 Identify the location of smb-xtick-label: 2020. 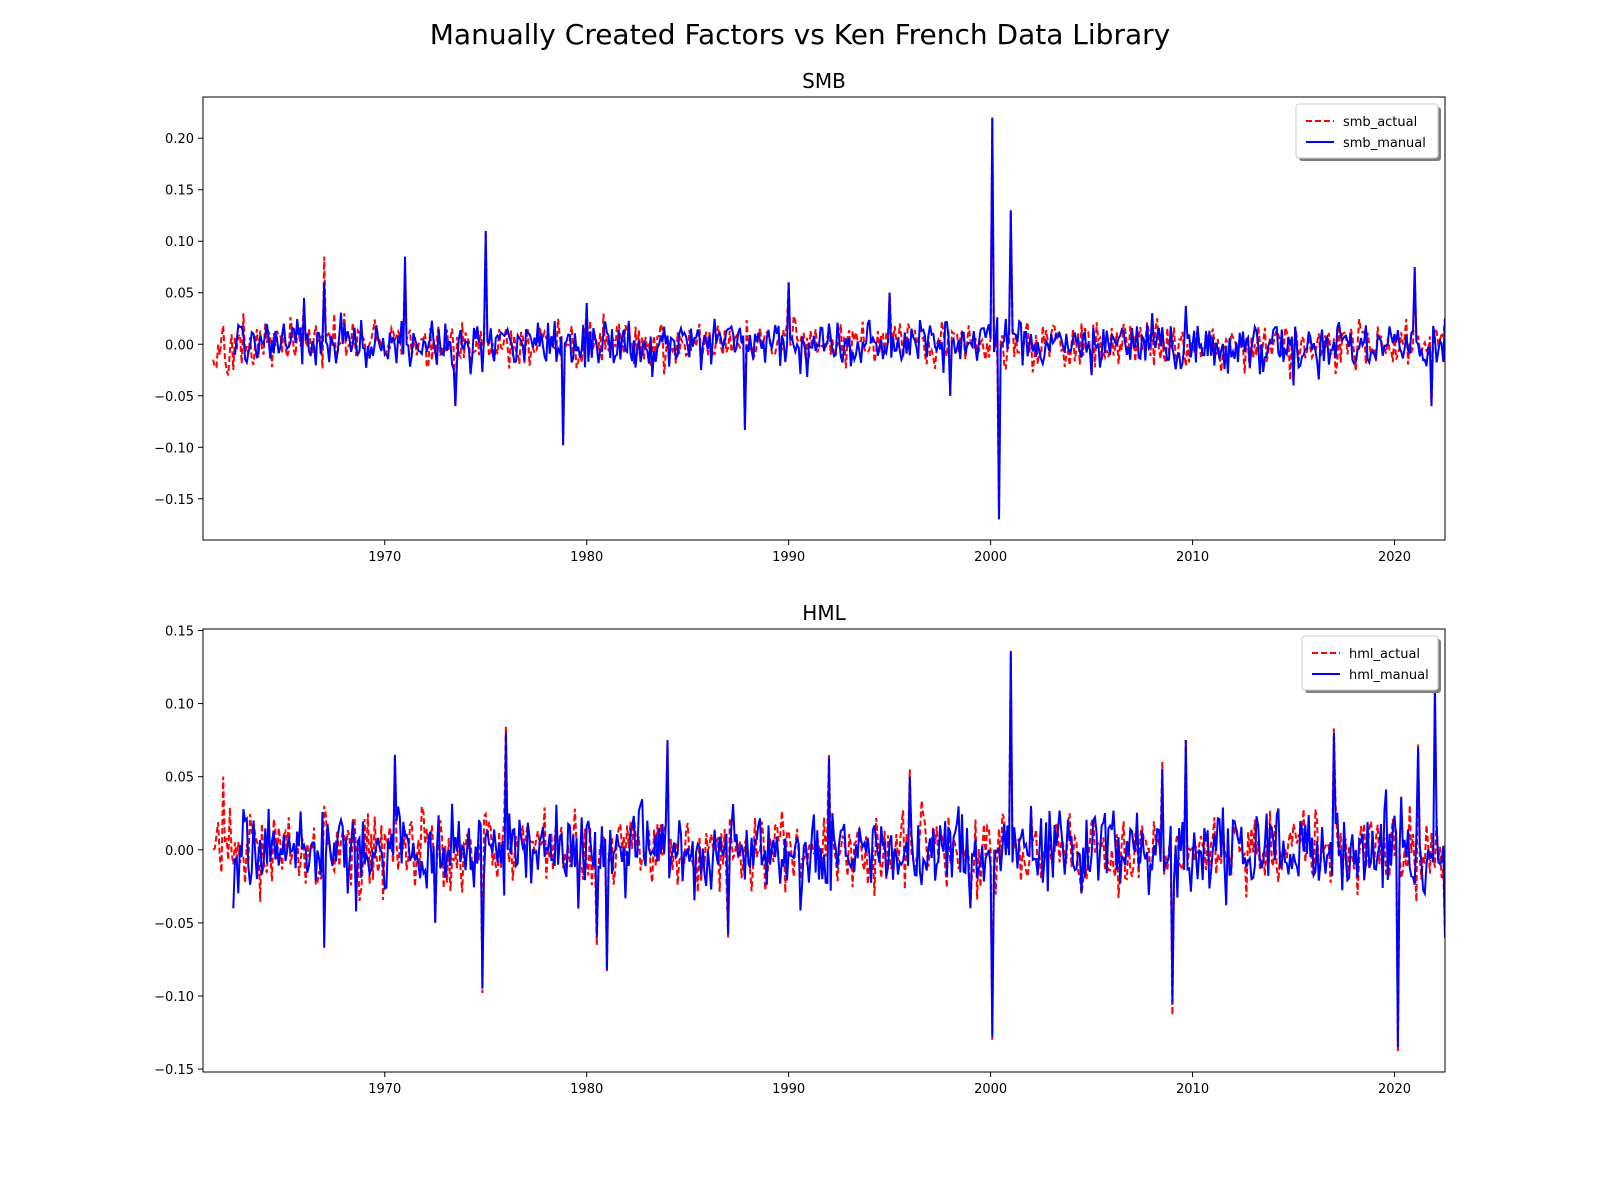
(1394, 557).